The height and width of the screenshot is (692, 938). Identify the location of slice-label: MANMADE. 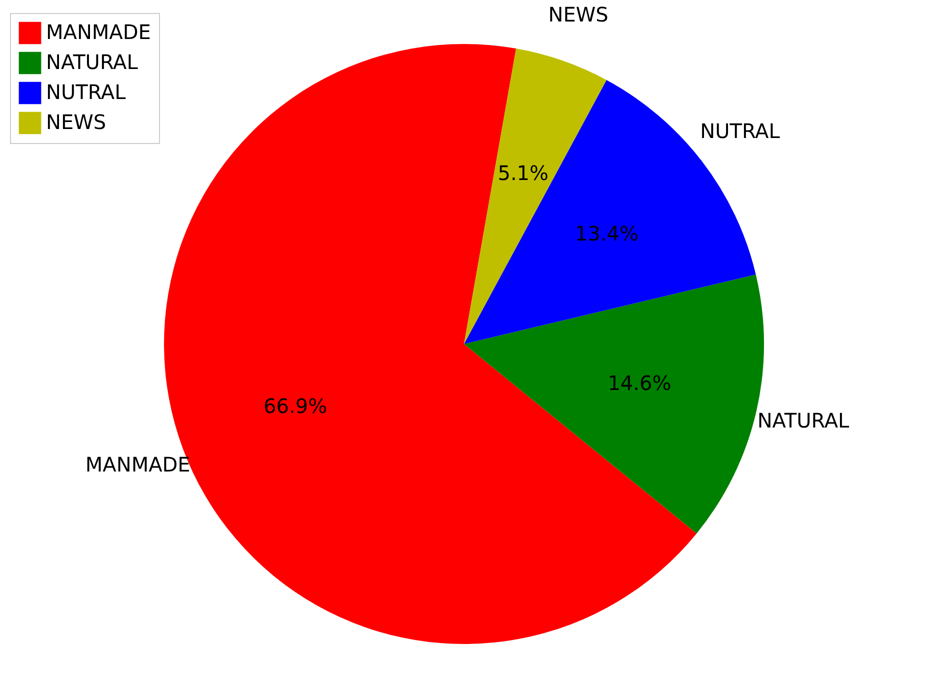
(137, 464).